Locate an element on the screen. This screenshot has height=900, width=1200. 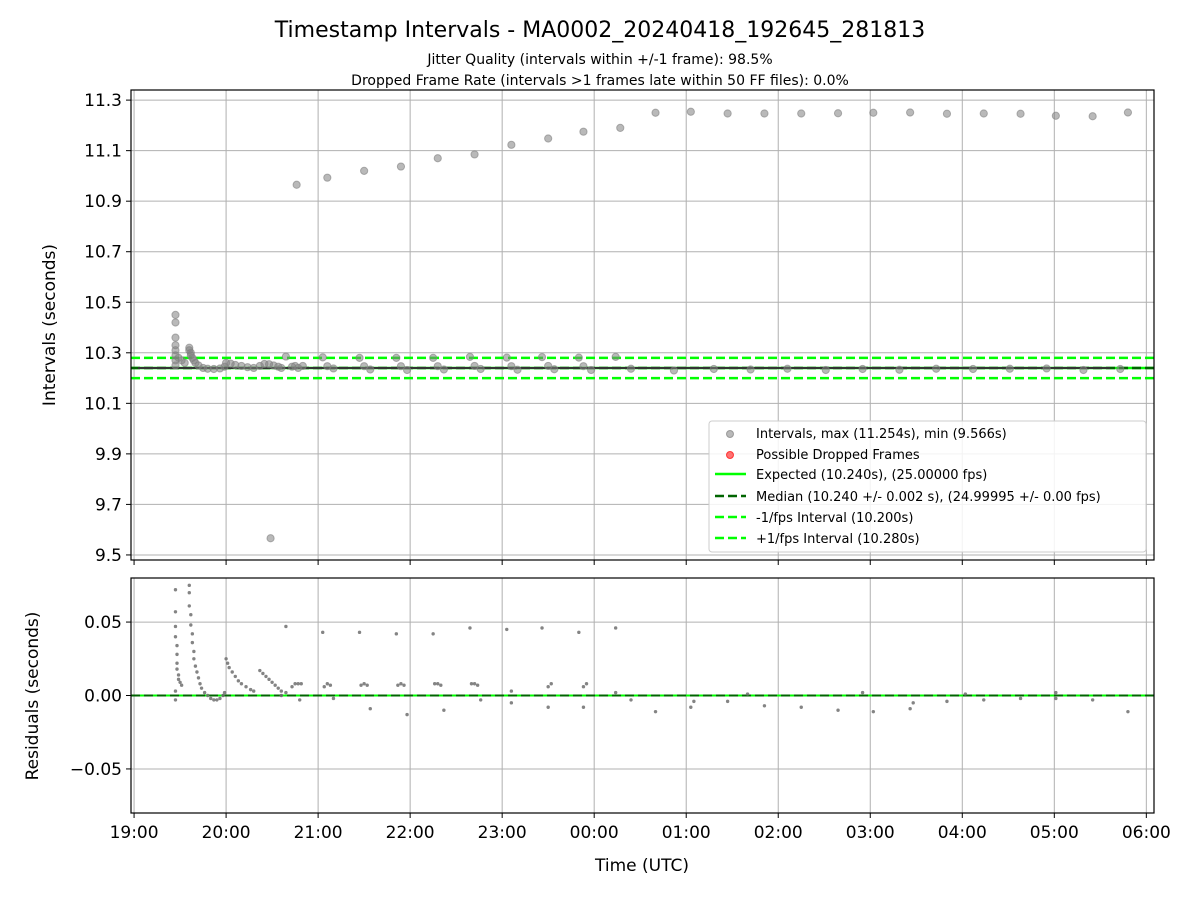
legend-label-expected: Expected (10.240s), (25.00000 fps) is located at coordinates (871, 475).